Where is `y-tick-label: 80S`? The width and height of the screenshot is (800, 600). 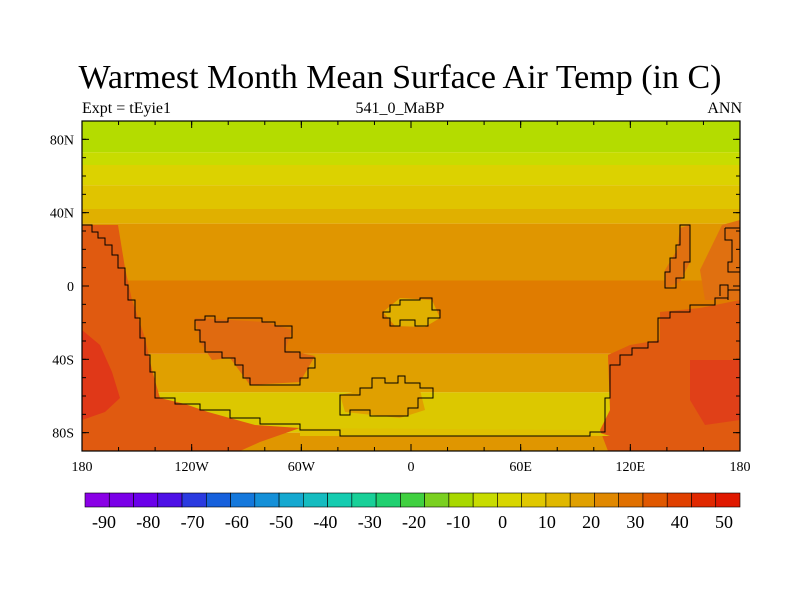
y-tick-label: 80S is located at coordinates (63, 434).